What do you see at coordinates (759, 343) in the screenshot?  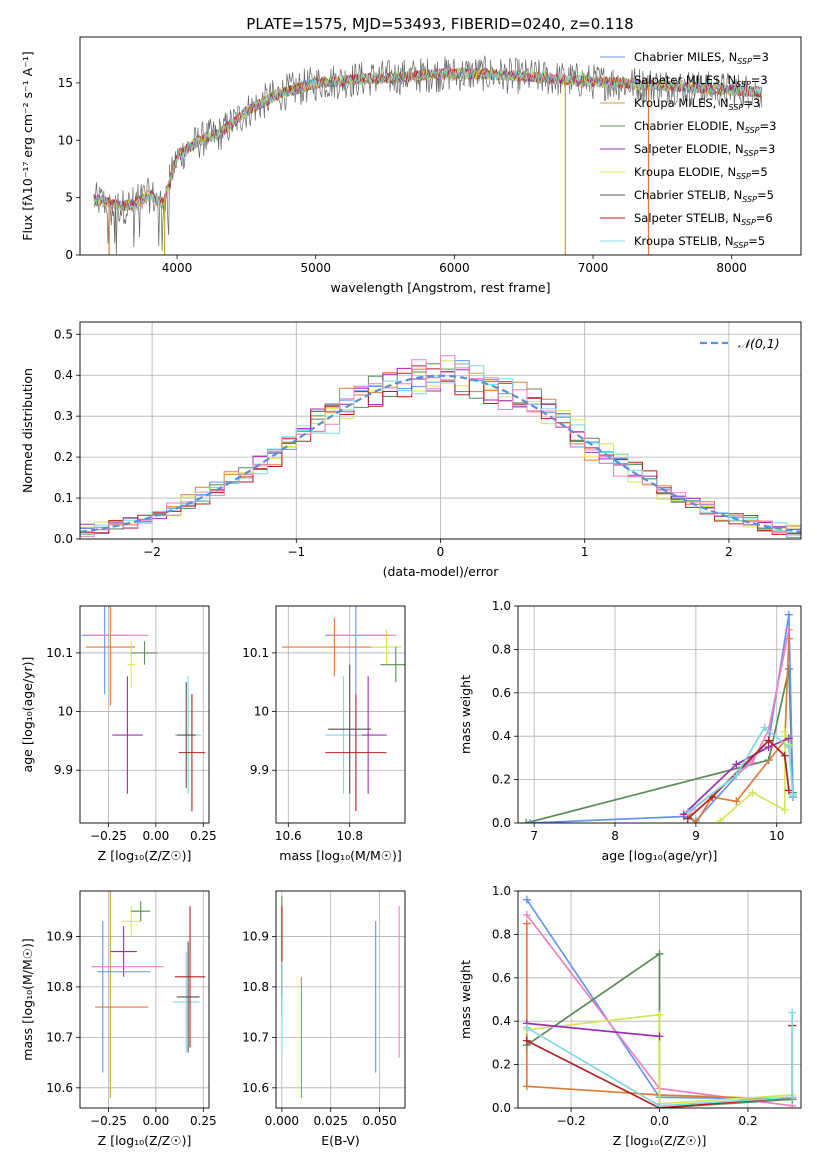 I see `legend-label: 𝒩(0,1)` at bounding box center [759, 343].